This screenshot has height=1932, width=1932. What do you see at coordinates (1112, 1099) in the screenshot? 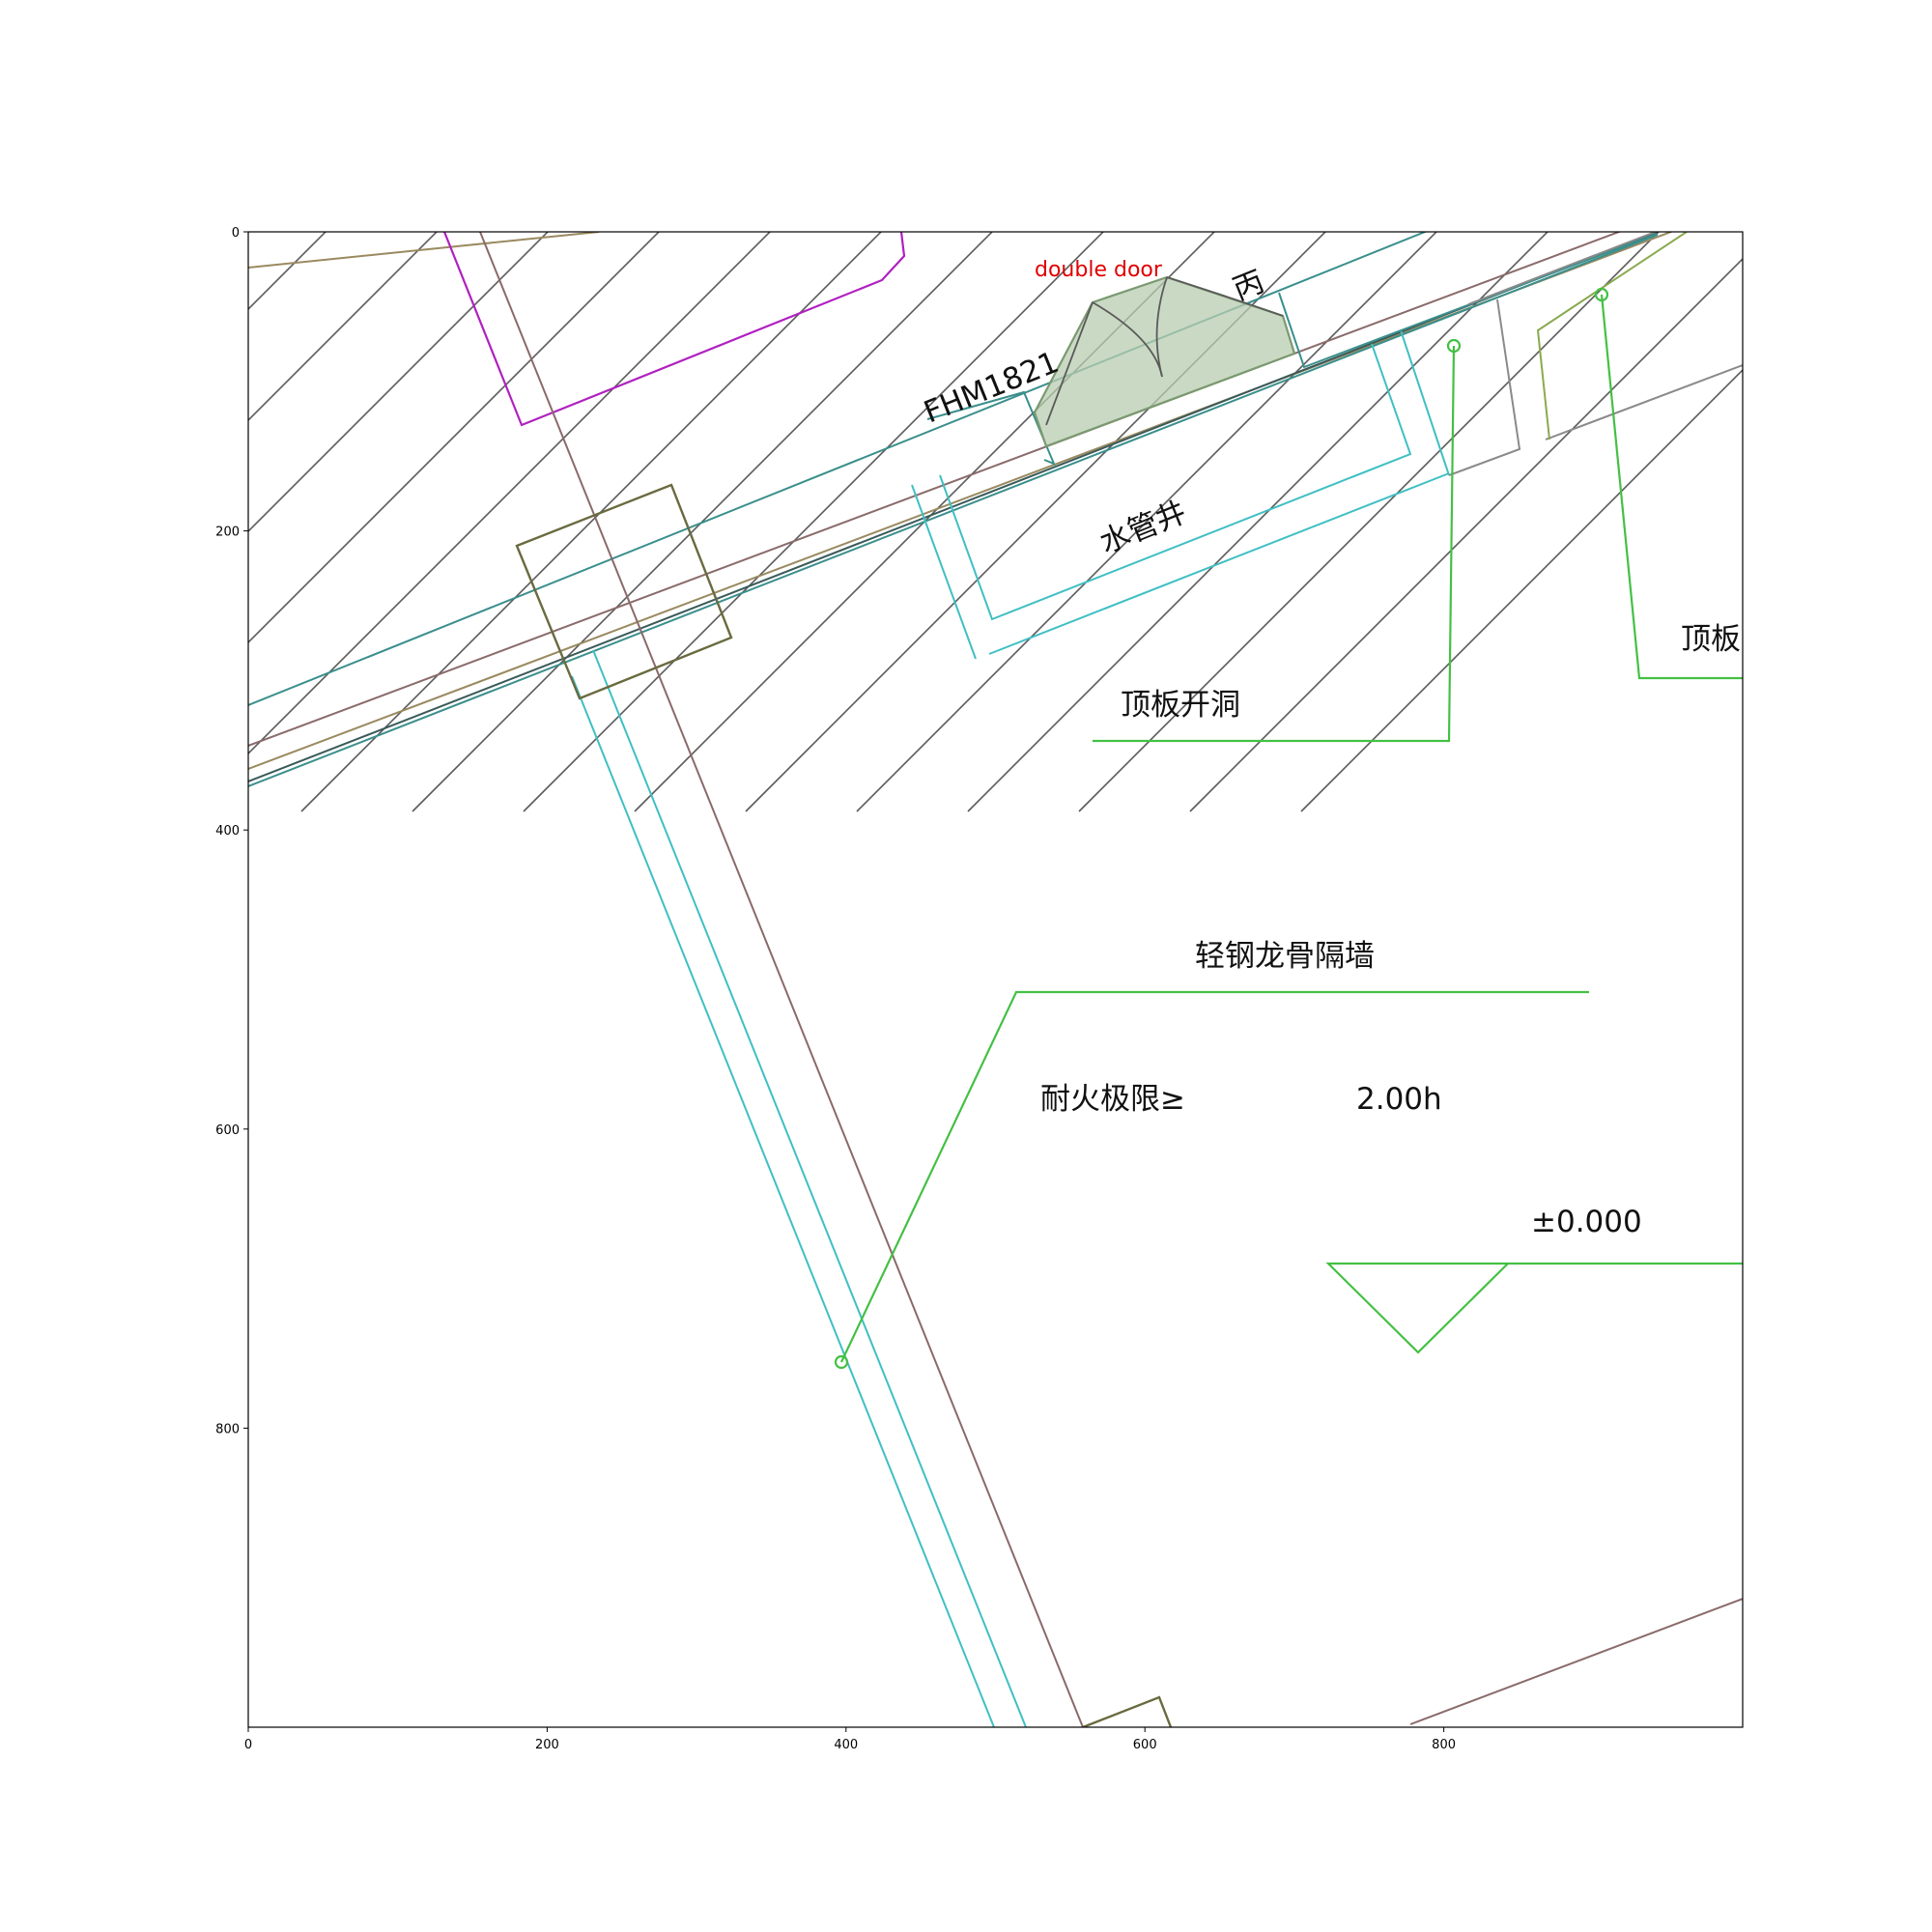
I see `fire-resistance-label: 耐火极限≥` at bounding box center [1112, 1099].